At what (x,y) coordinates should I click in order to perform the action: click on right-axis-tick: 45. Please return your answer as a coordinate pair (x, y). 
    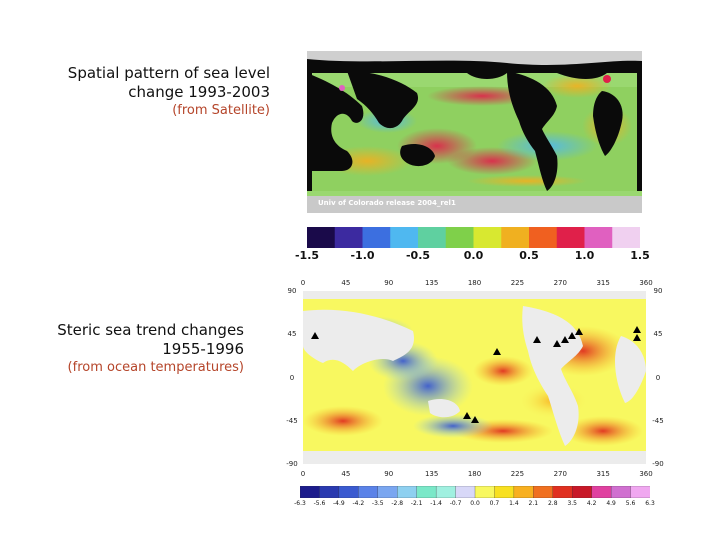
    Looking at the image, I should click on (658, 334).